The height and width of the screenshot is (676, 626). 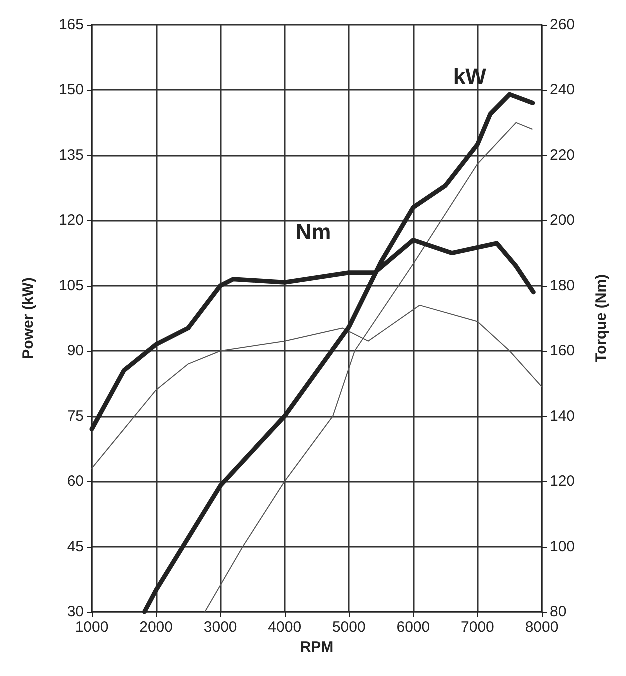 I want to click on x-tick-label: 7000, so click(x=477, y=627).